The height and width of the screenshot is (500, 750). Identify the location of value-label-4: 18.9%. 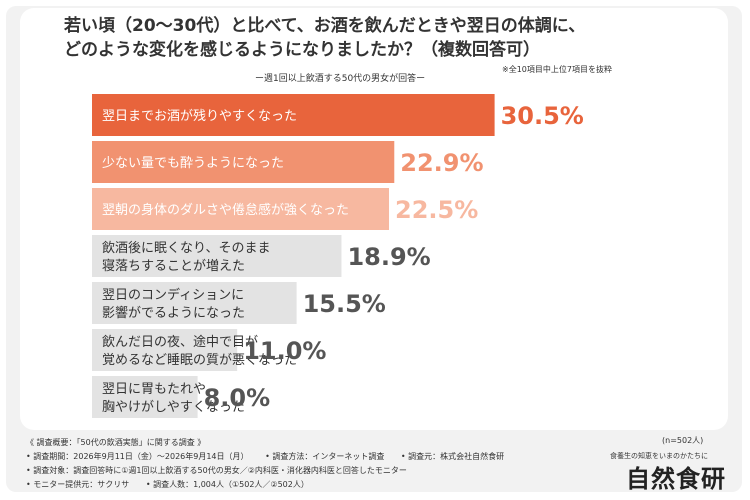
(388, 257).